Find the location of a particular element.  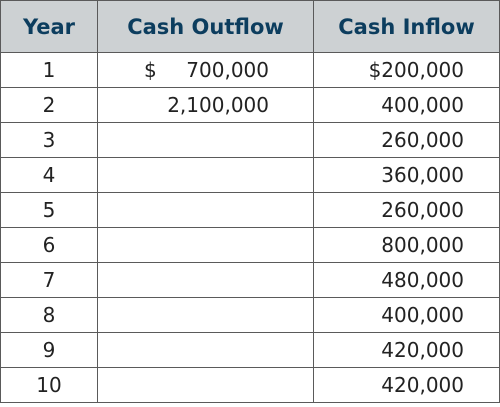

table-row: 3 260,000 is located at coordinates (250, 140).